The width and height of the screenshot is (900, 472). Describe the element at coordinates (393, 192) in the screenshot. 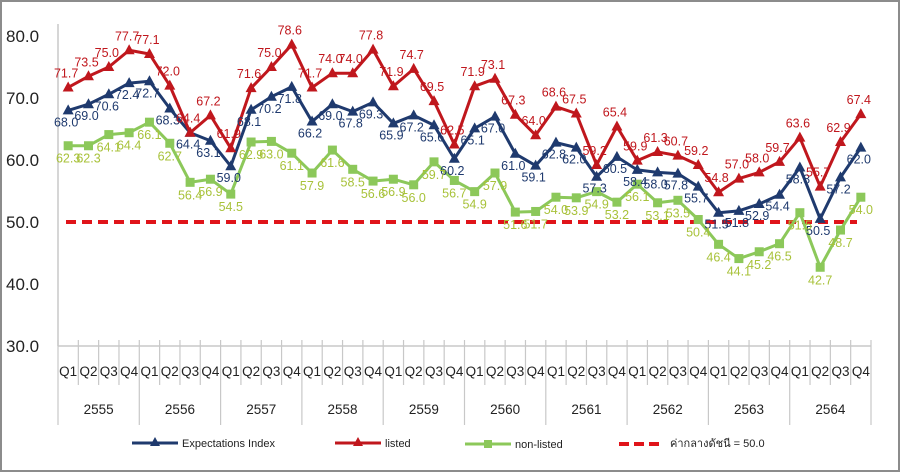

I see `data-label: 56.9` at that location.